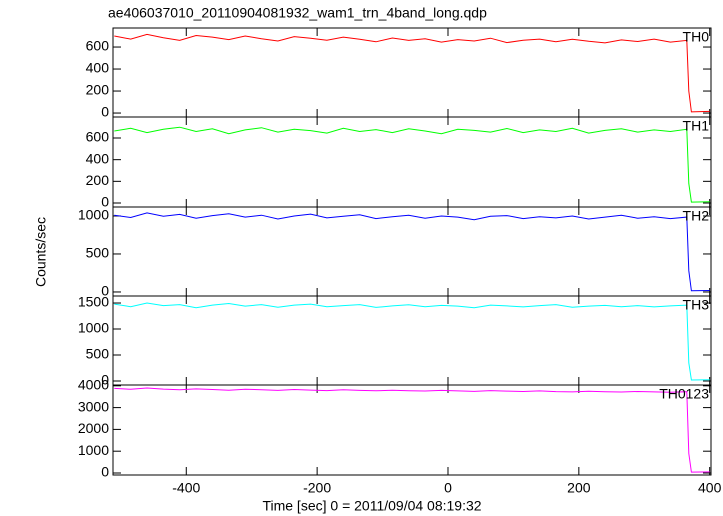 Image resolution: width=723 pixels, height=516 pixels. I want to click on y-axis-label: Counts/sec, so click(41, 252).